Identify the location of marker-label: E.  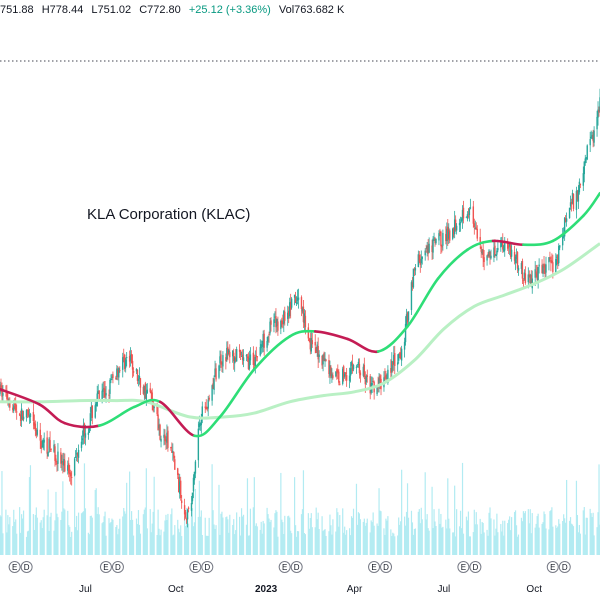
(552, 567).